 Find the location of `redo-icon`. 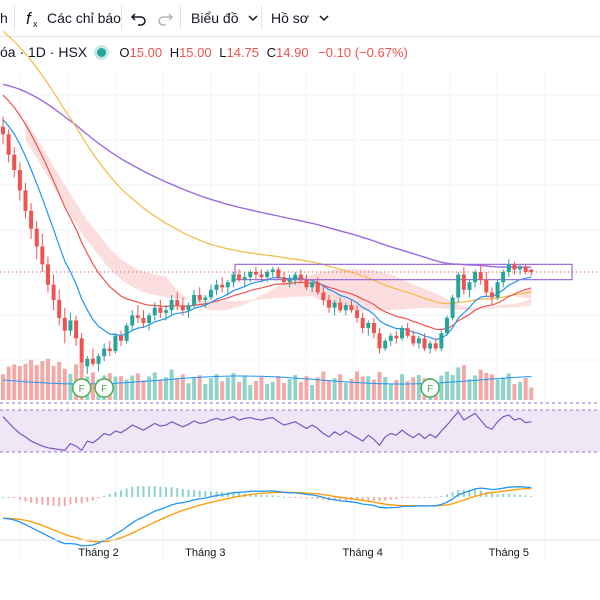

redo-icon is located at coordinates (165, 18).